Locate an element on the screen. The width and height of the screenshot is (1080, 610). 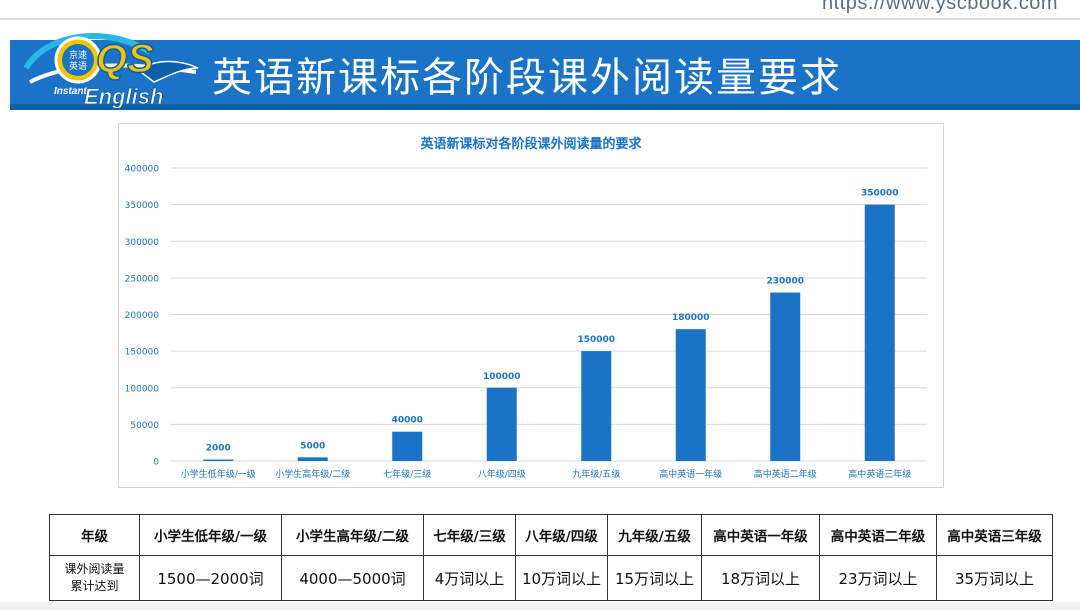
bar-value-label: 5000 is located at coordinates (312, 446).